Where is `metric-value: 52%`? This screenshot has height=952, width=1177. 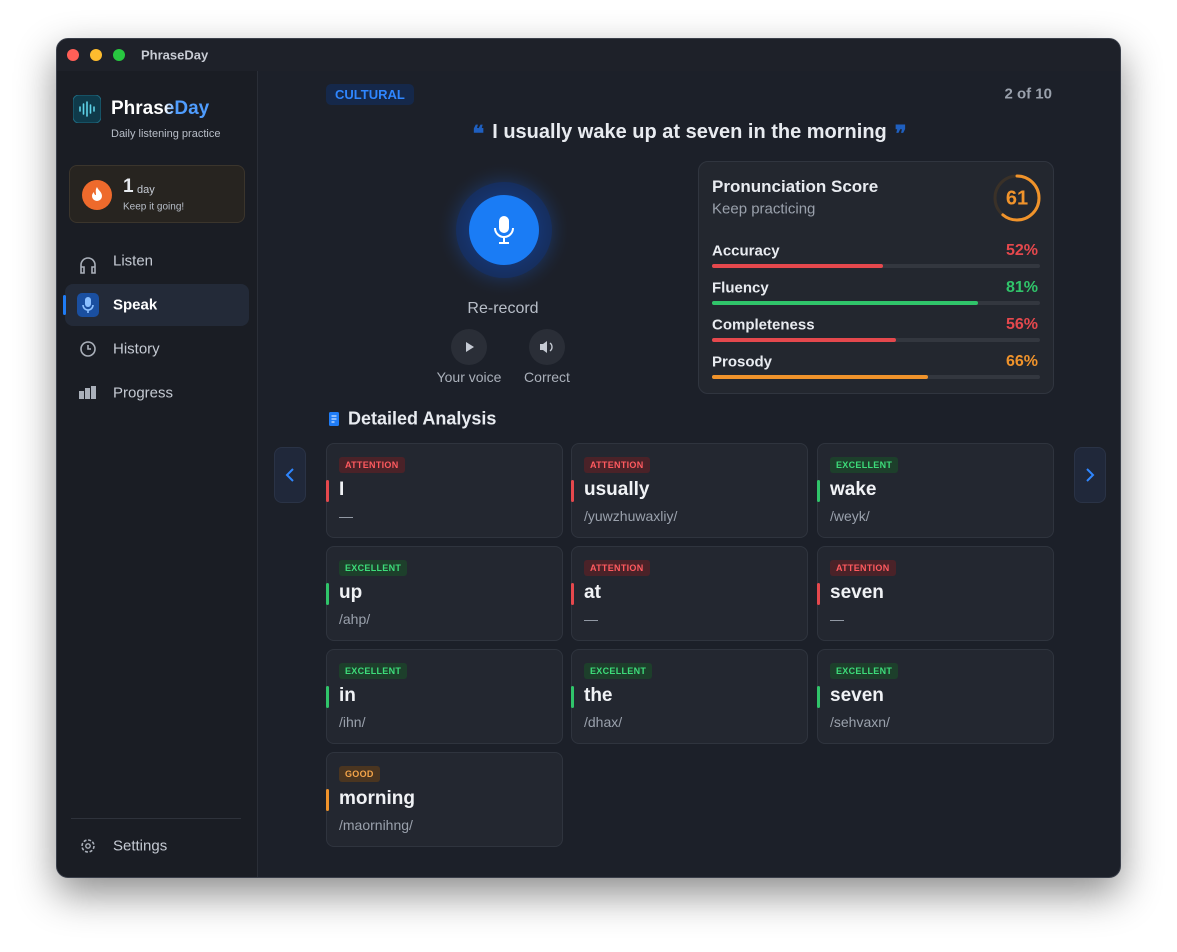 metric-value: 52% is located at coordinates (1021, 250).